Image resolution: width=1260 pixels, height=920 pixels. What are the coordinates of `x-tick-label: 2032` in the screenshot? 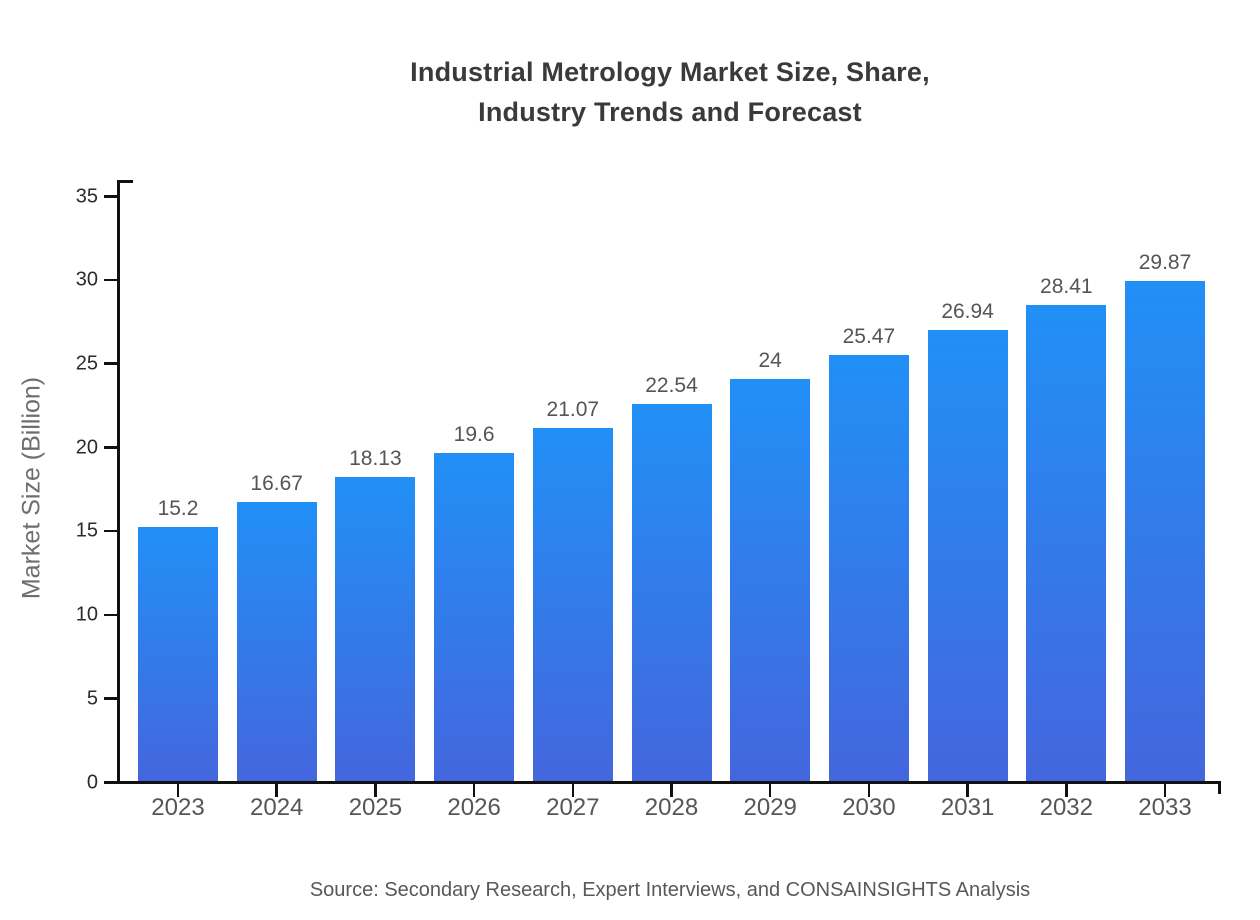 It's located at (1066, 807).